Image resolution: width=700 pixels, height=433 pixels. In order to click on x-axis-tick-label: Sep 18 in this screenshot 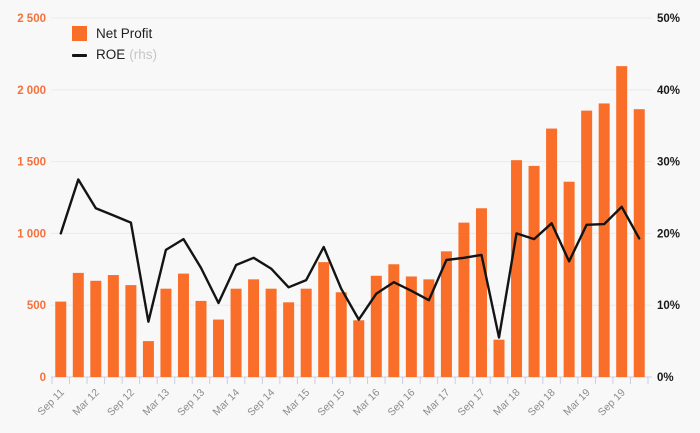, I will do `click(542, 403)`.